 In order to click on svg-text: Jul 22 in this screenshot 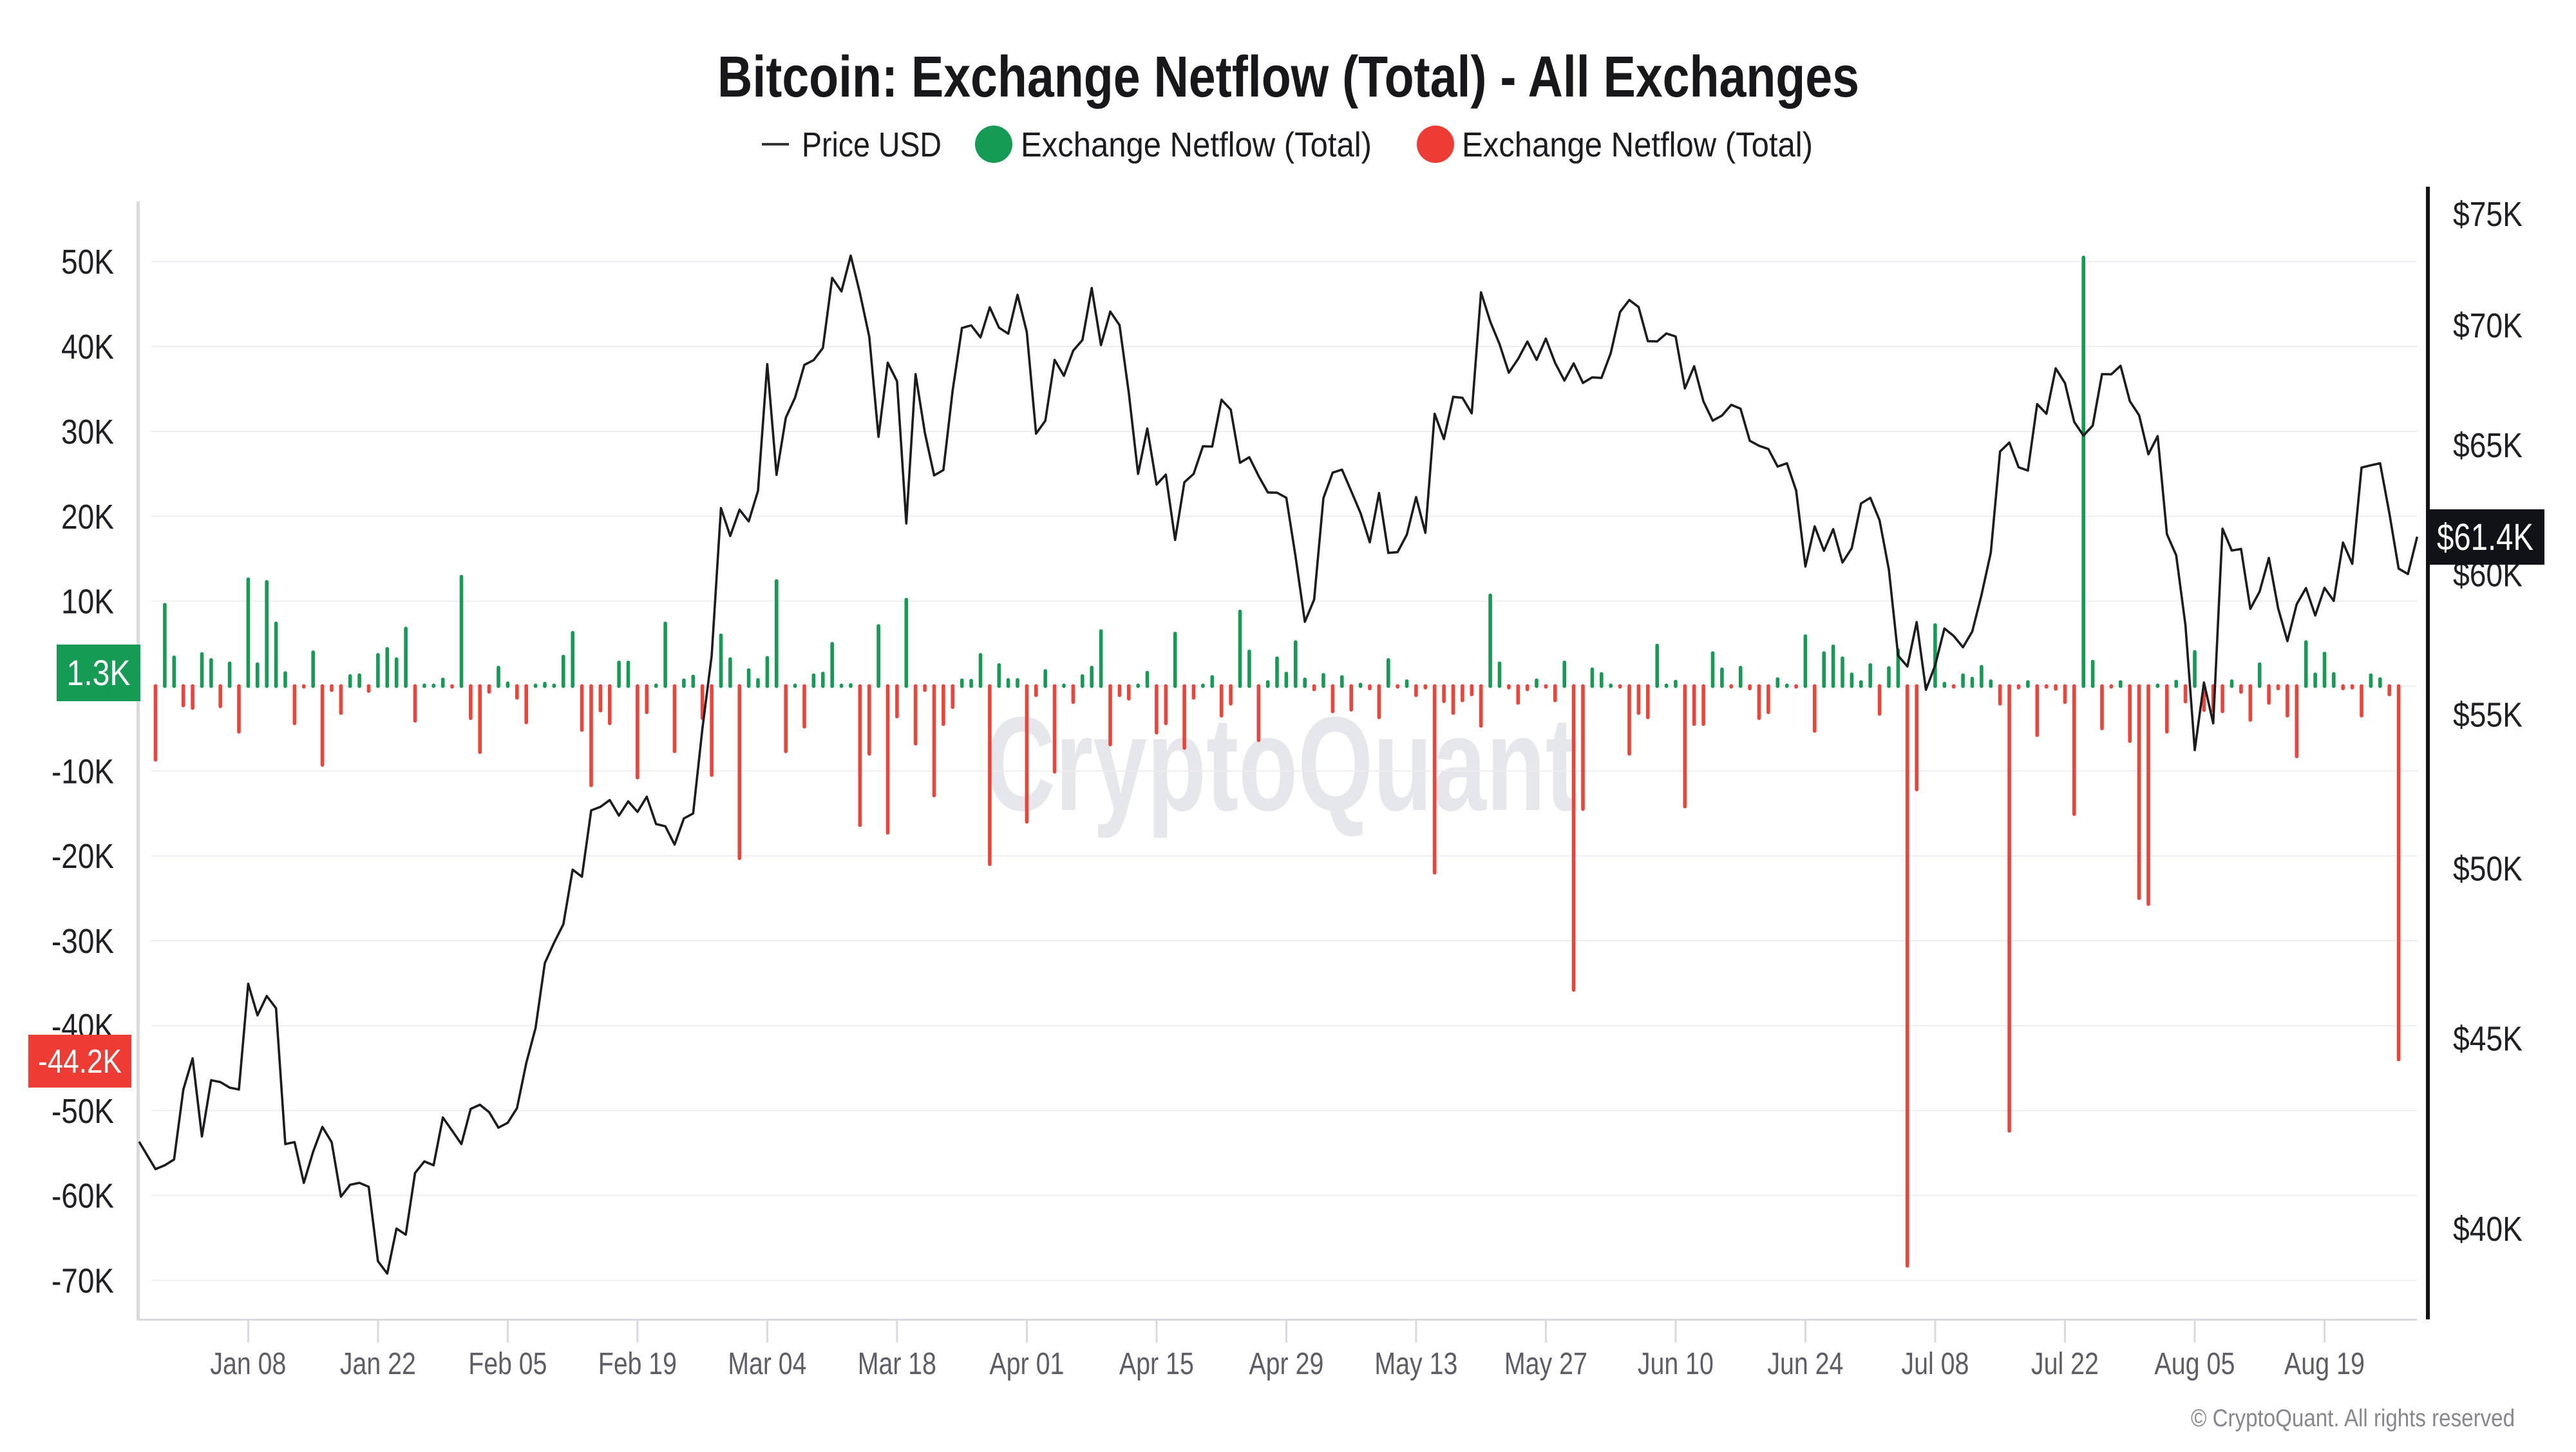, I will do `click(2065, 1364)`.